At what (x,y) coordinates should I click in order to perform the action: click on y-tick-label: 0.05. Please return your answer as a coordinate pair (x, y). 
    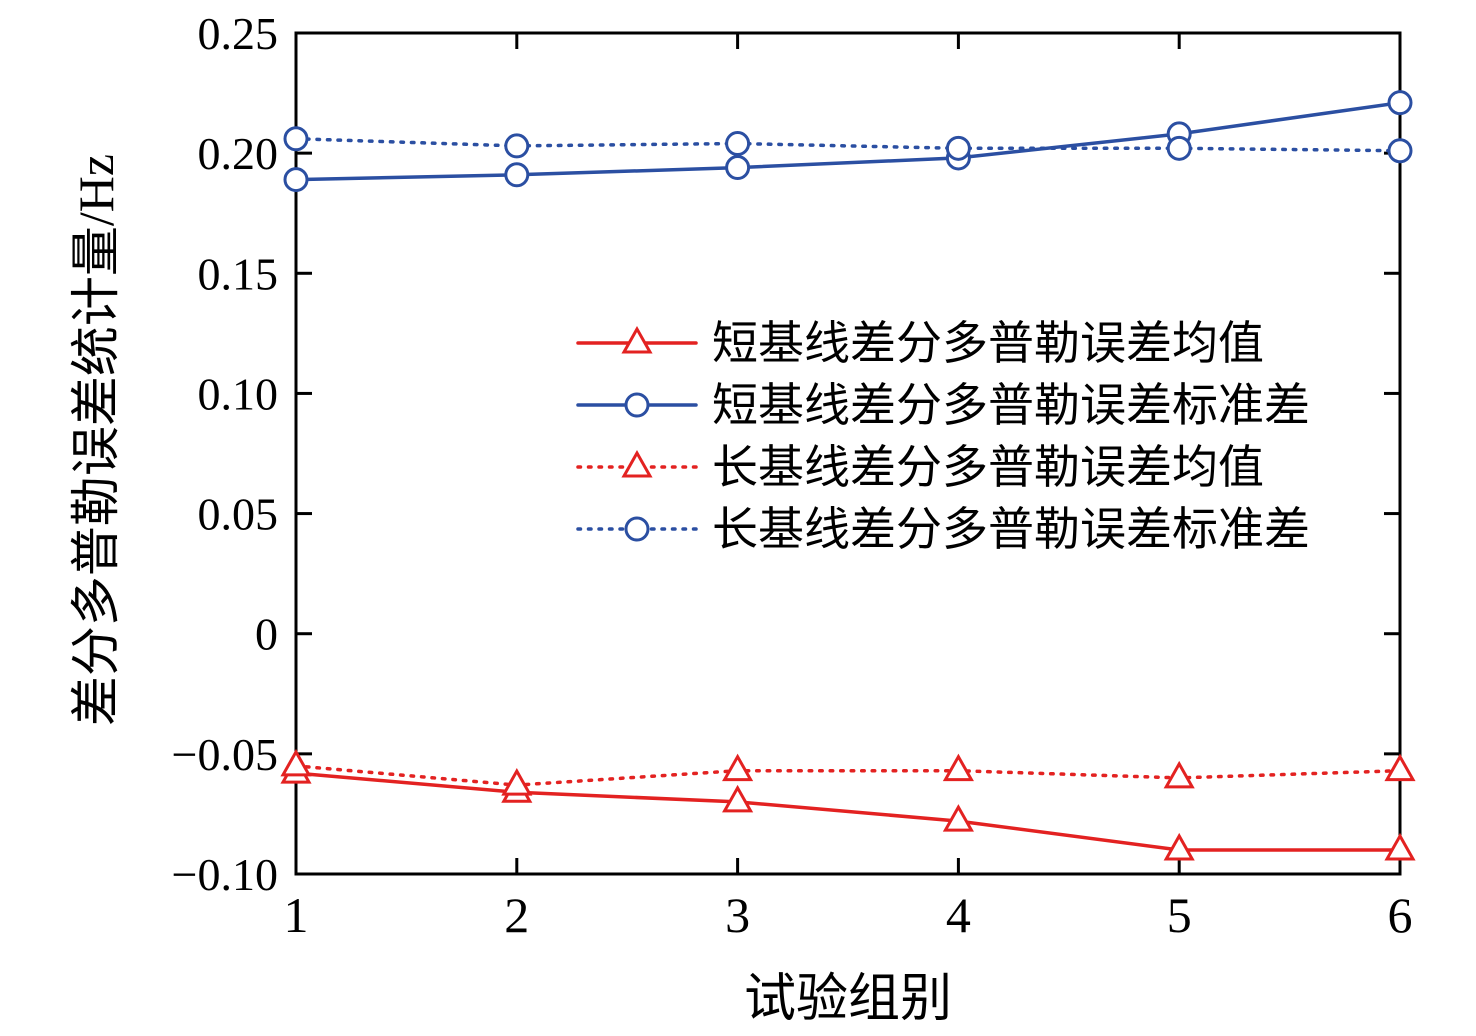
    Looking at the image, I should click on (238, 514).